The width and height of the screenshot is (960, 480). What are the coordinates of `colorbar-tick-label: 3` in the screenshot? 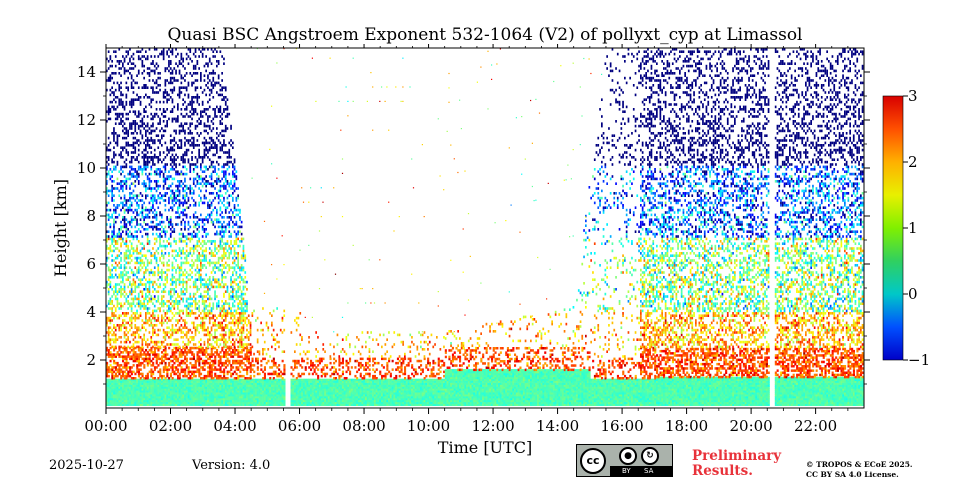 It's located at (913, 96).